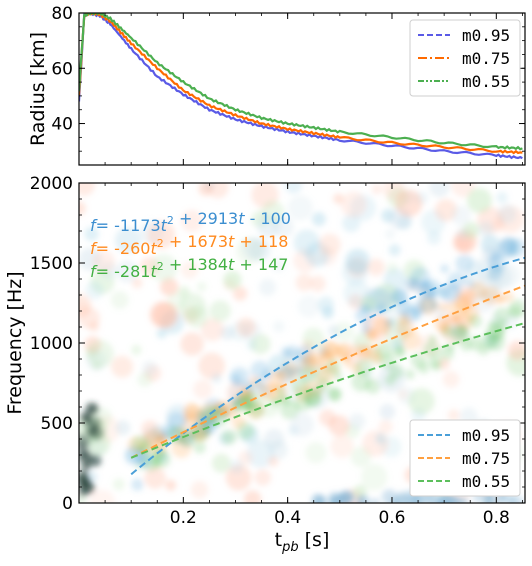 The height and width of the screenshot is (566, 532). I want to click on fit-equation-m075: f= -260t2 + 1673t + 118, so click(189, 245).